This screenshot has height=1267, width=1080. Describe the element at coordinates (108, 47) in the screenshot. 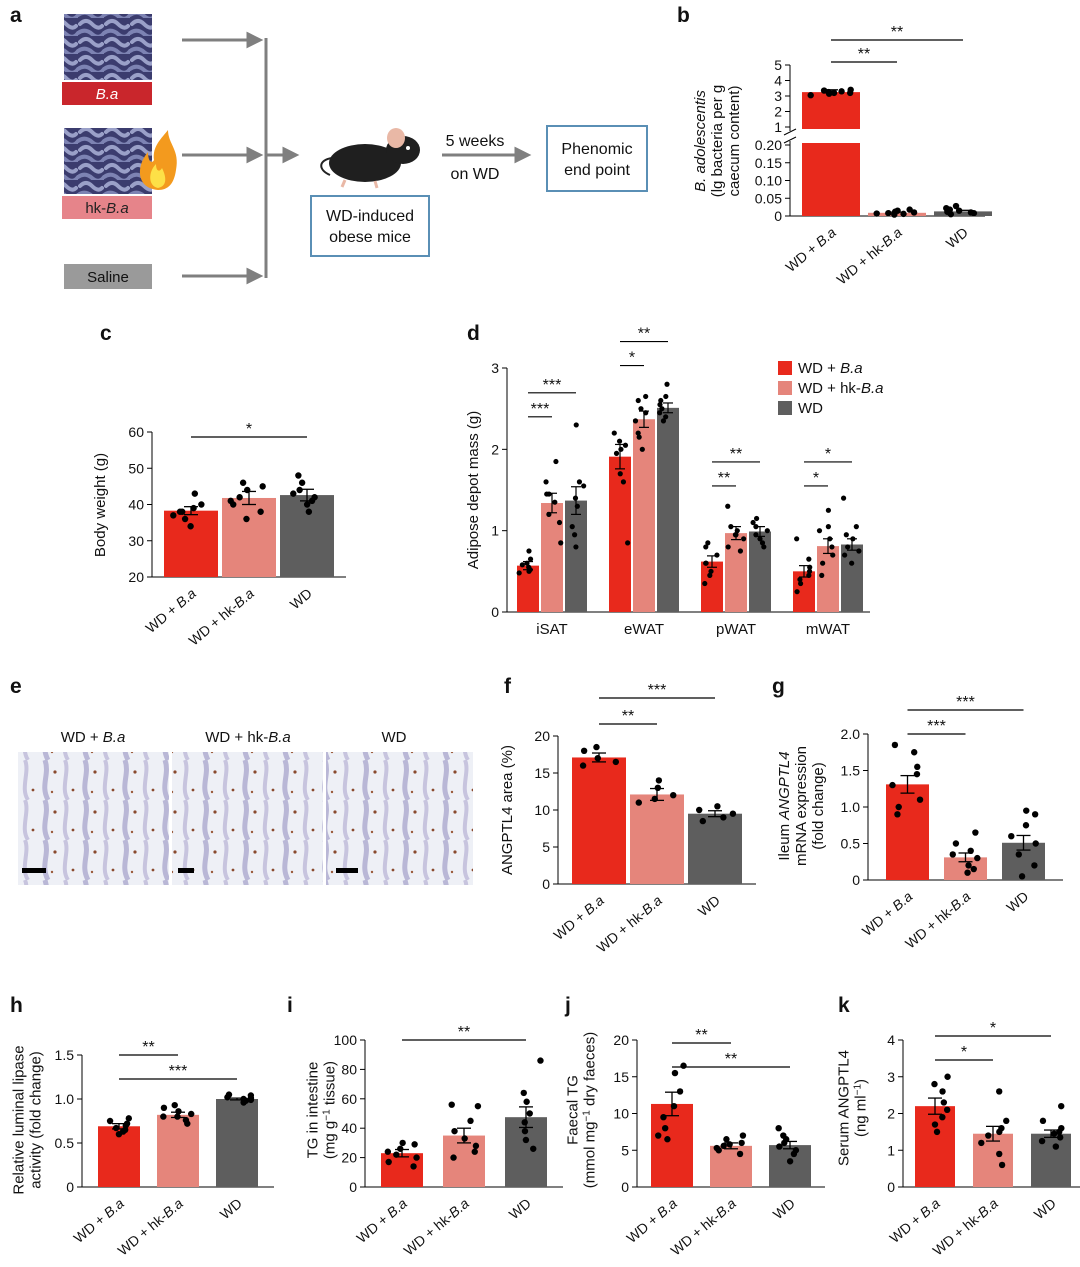

I see `bacteria-image-ba` at that location.